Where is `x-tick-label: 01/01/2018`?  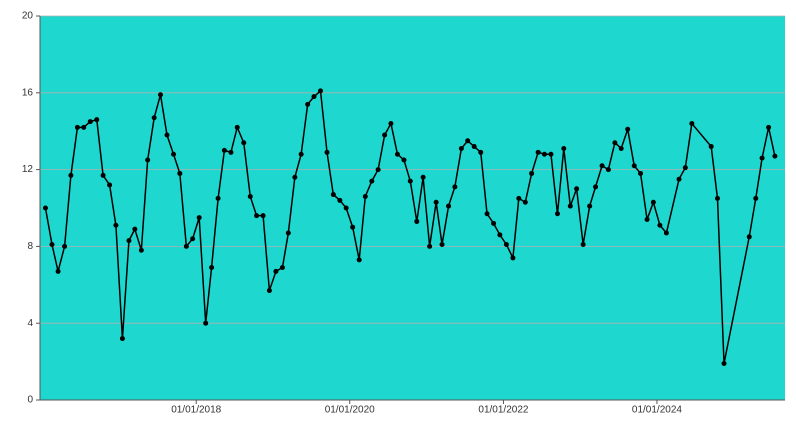 x-tick-label: 01/01/2018 is located at coordinates (196, 410).